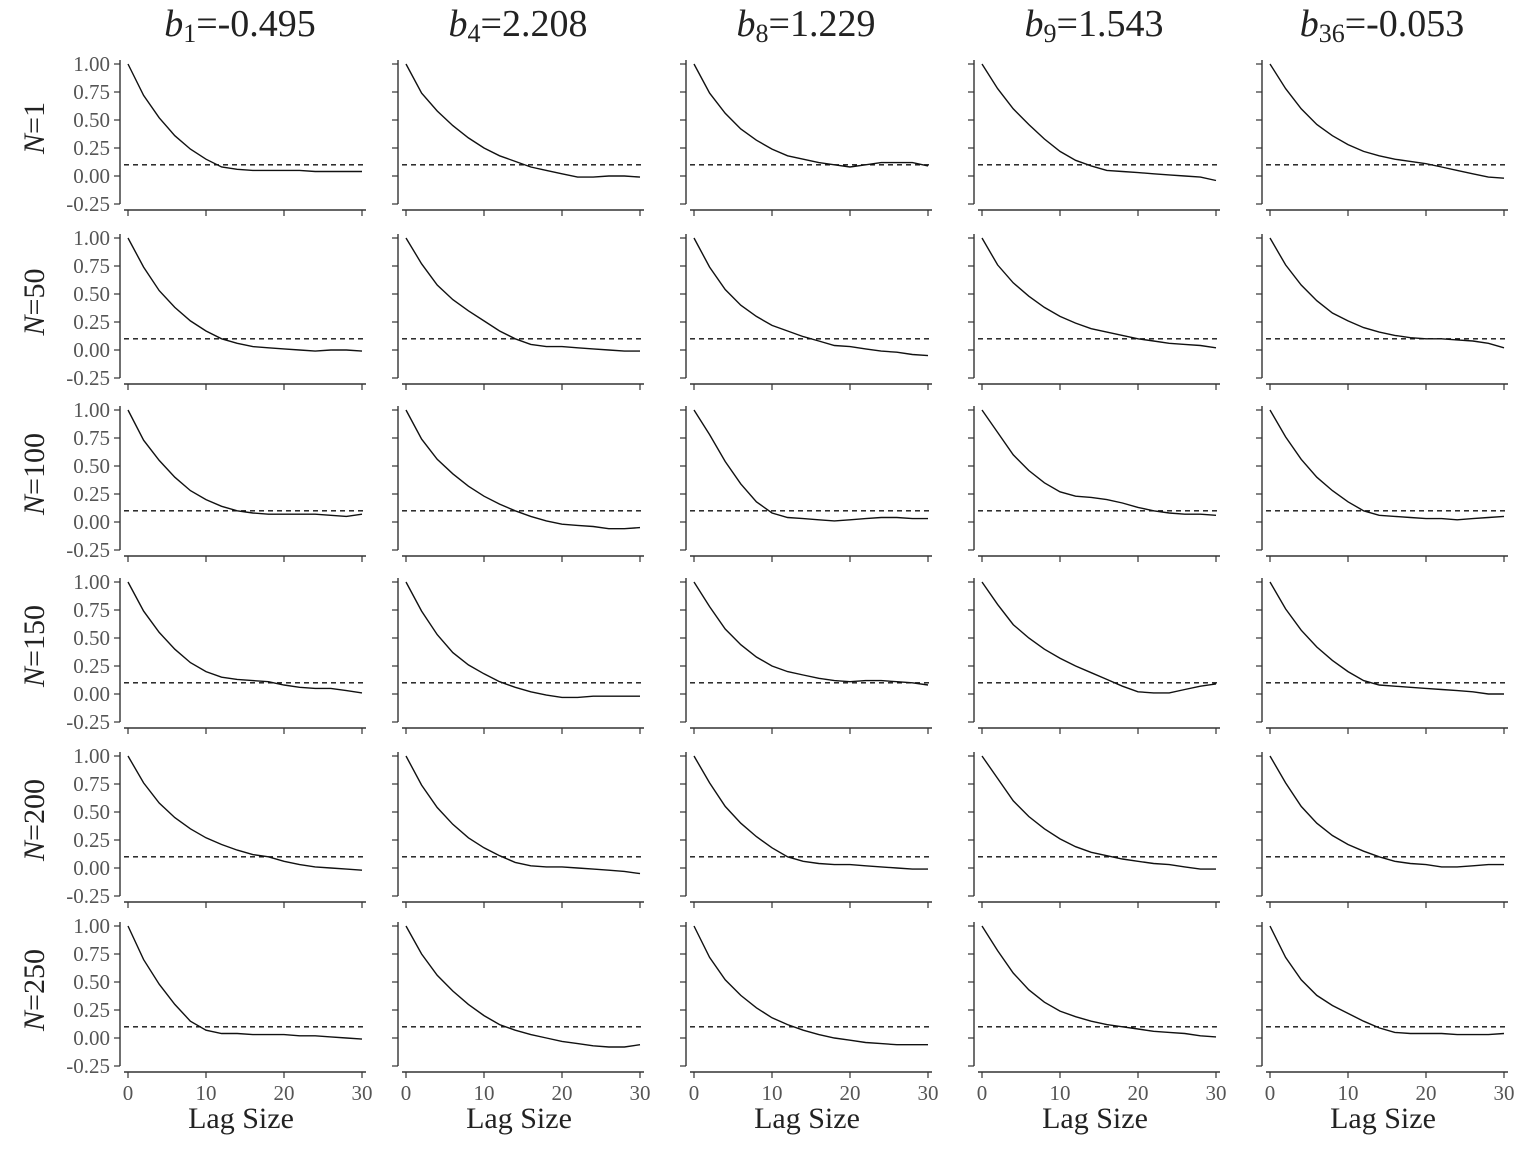  I want to click on y-tick-label-r2-c0-1: 0.75, so click(91, 438).